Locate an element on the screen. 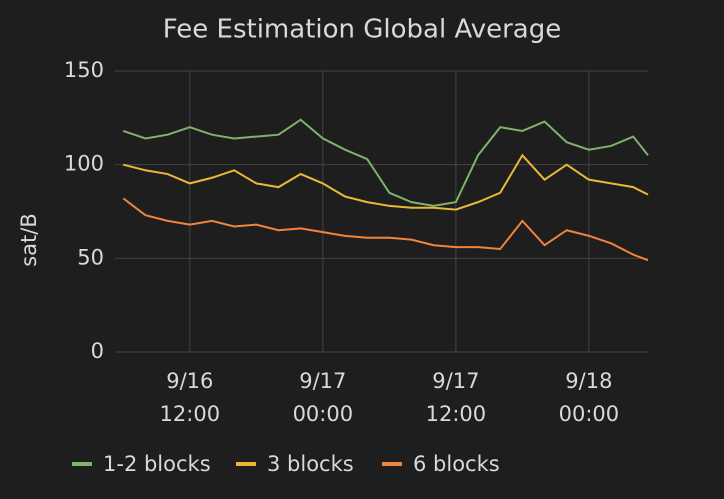 The height and width of the screenshot is (499, 724). legend-label: 1-2 blocks is located at coordinates (157, 464).